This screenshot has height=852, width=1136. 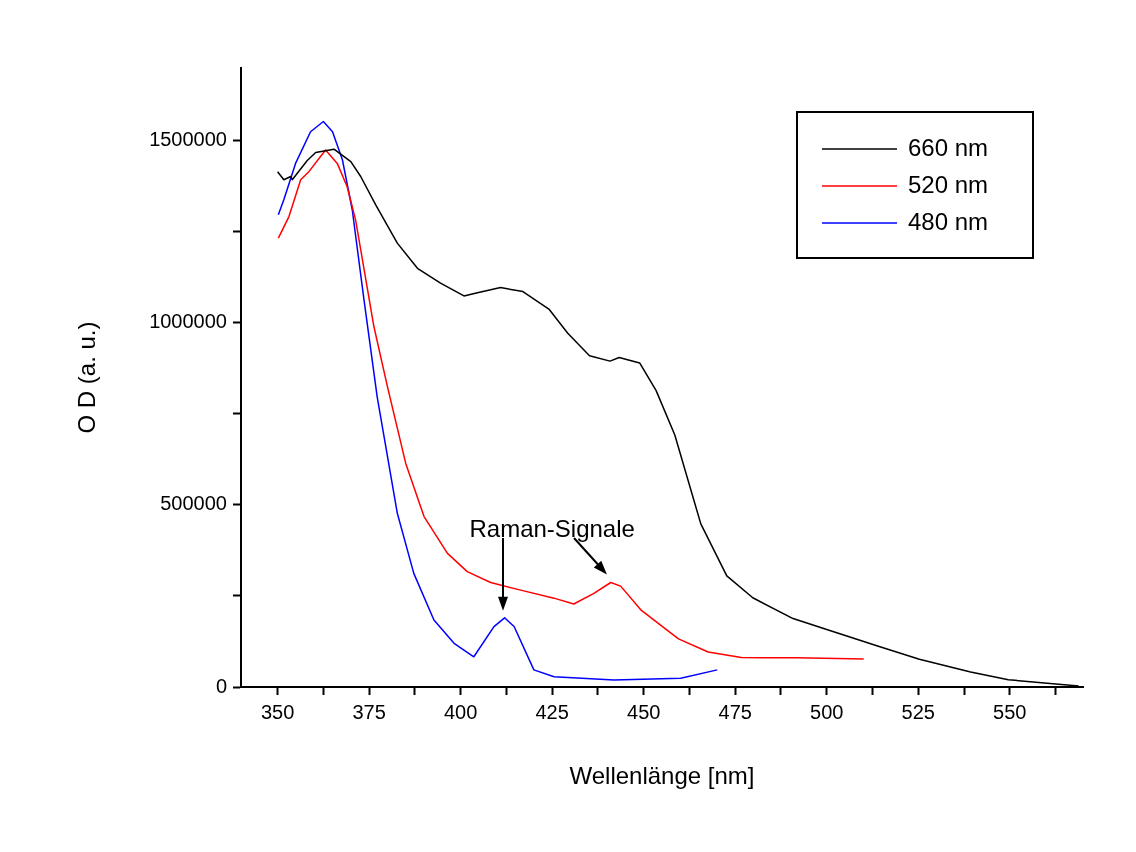 I want to click on y-tick-label: 1500000, so click(x=188, y=139).